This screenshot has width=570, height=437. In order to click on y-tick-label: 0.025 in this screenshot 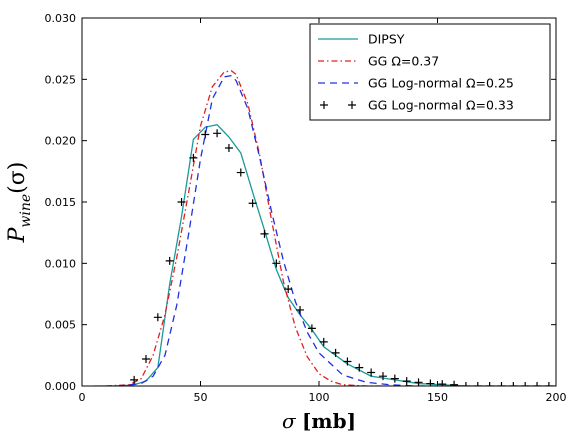, I will do `click(61, 79)`.